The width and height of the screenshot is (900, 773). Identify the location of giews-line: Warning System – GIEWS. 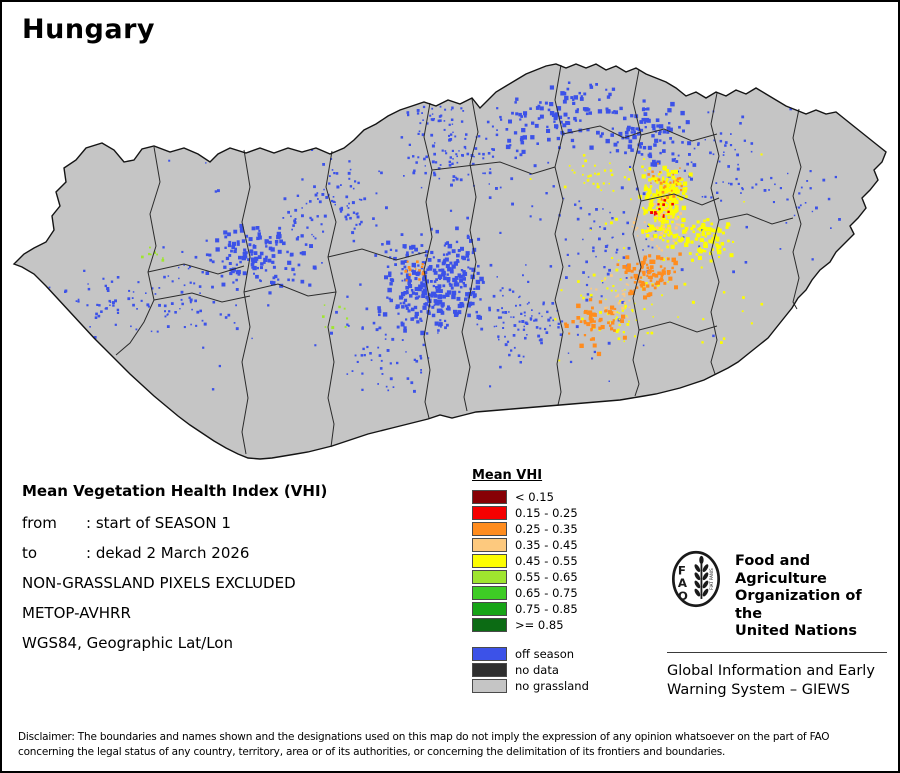
(758, 689).